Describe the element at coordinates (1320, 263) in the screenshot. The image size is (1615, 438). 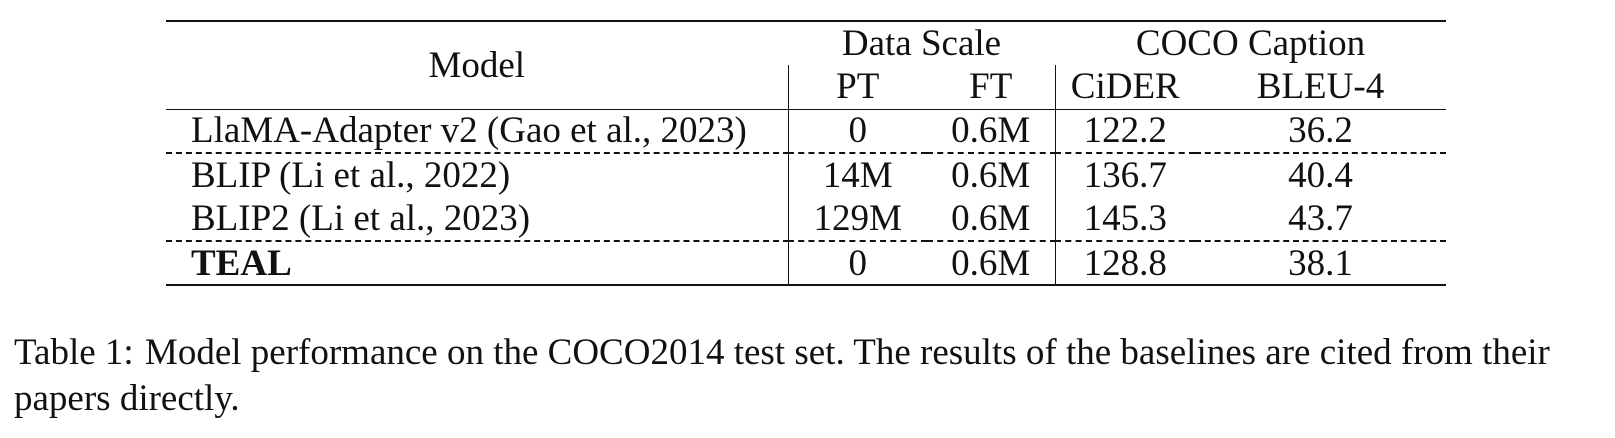
I see `bleu4-cell: 38.1` at that location.